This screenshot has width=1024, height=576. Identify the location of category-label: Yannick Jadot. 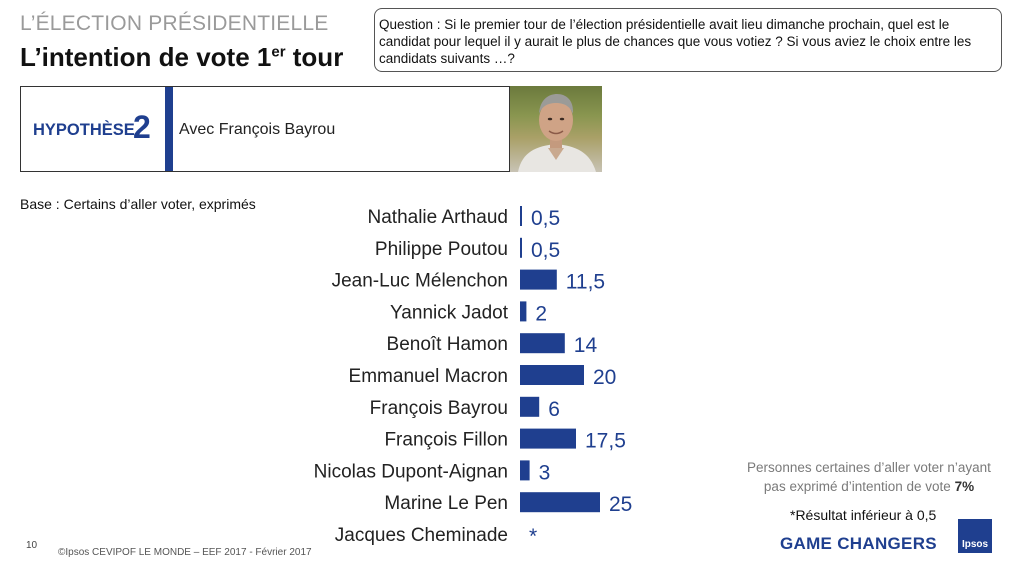
(449, 312).